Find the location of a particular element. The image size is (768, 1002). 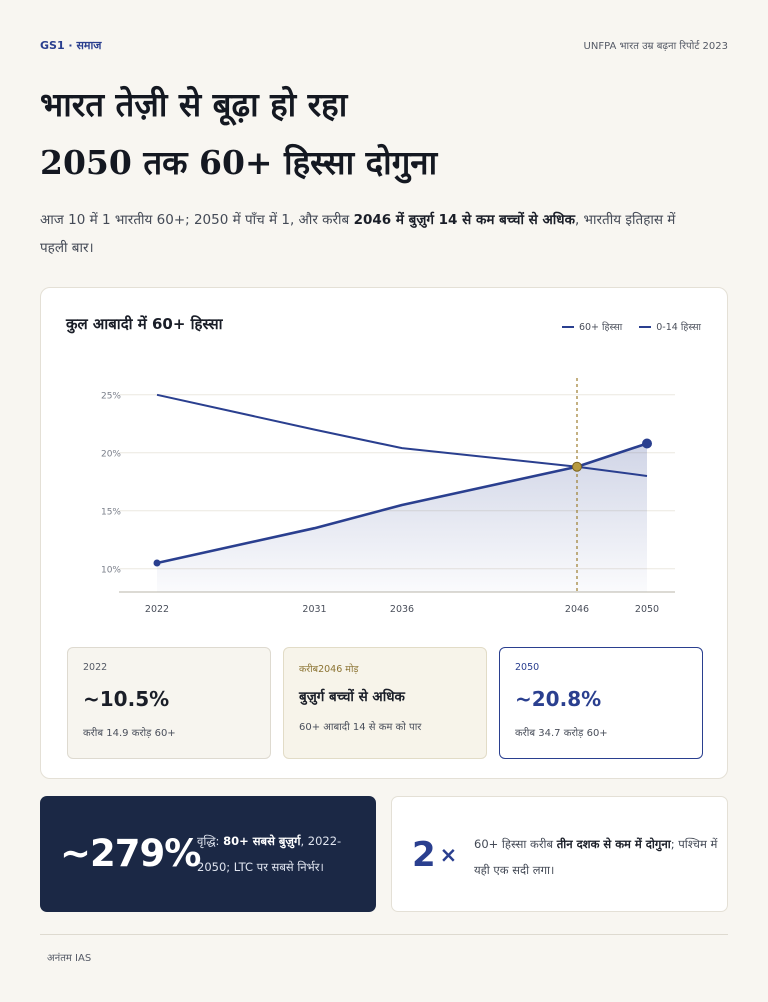

headline-line-1: भारत तेज़ी से बूढ़ा हो रहा is located at coordinates (194, 104).